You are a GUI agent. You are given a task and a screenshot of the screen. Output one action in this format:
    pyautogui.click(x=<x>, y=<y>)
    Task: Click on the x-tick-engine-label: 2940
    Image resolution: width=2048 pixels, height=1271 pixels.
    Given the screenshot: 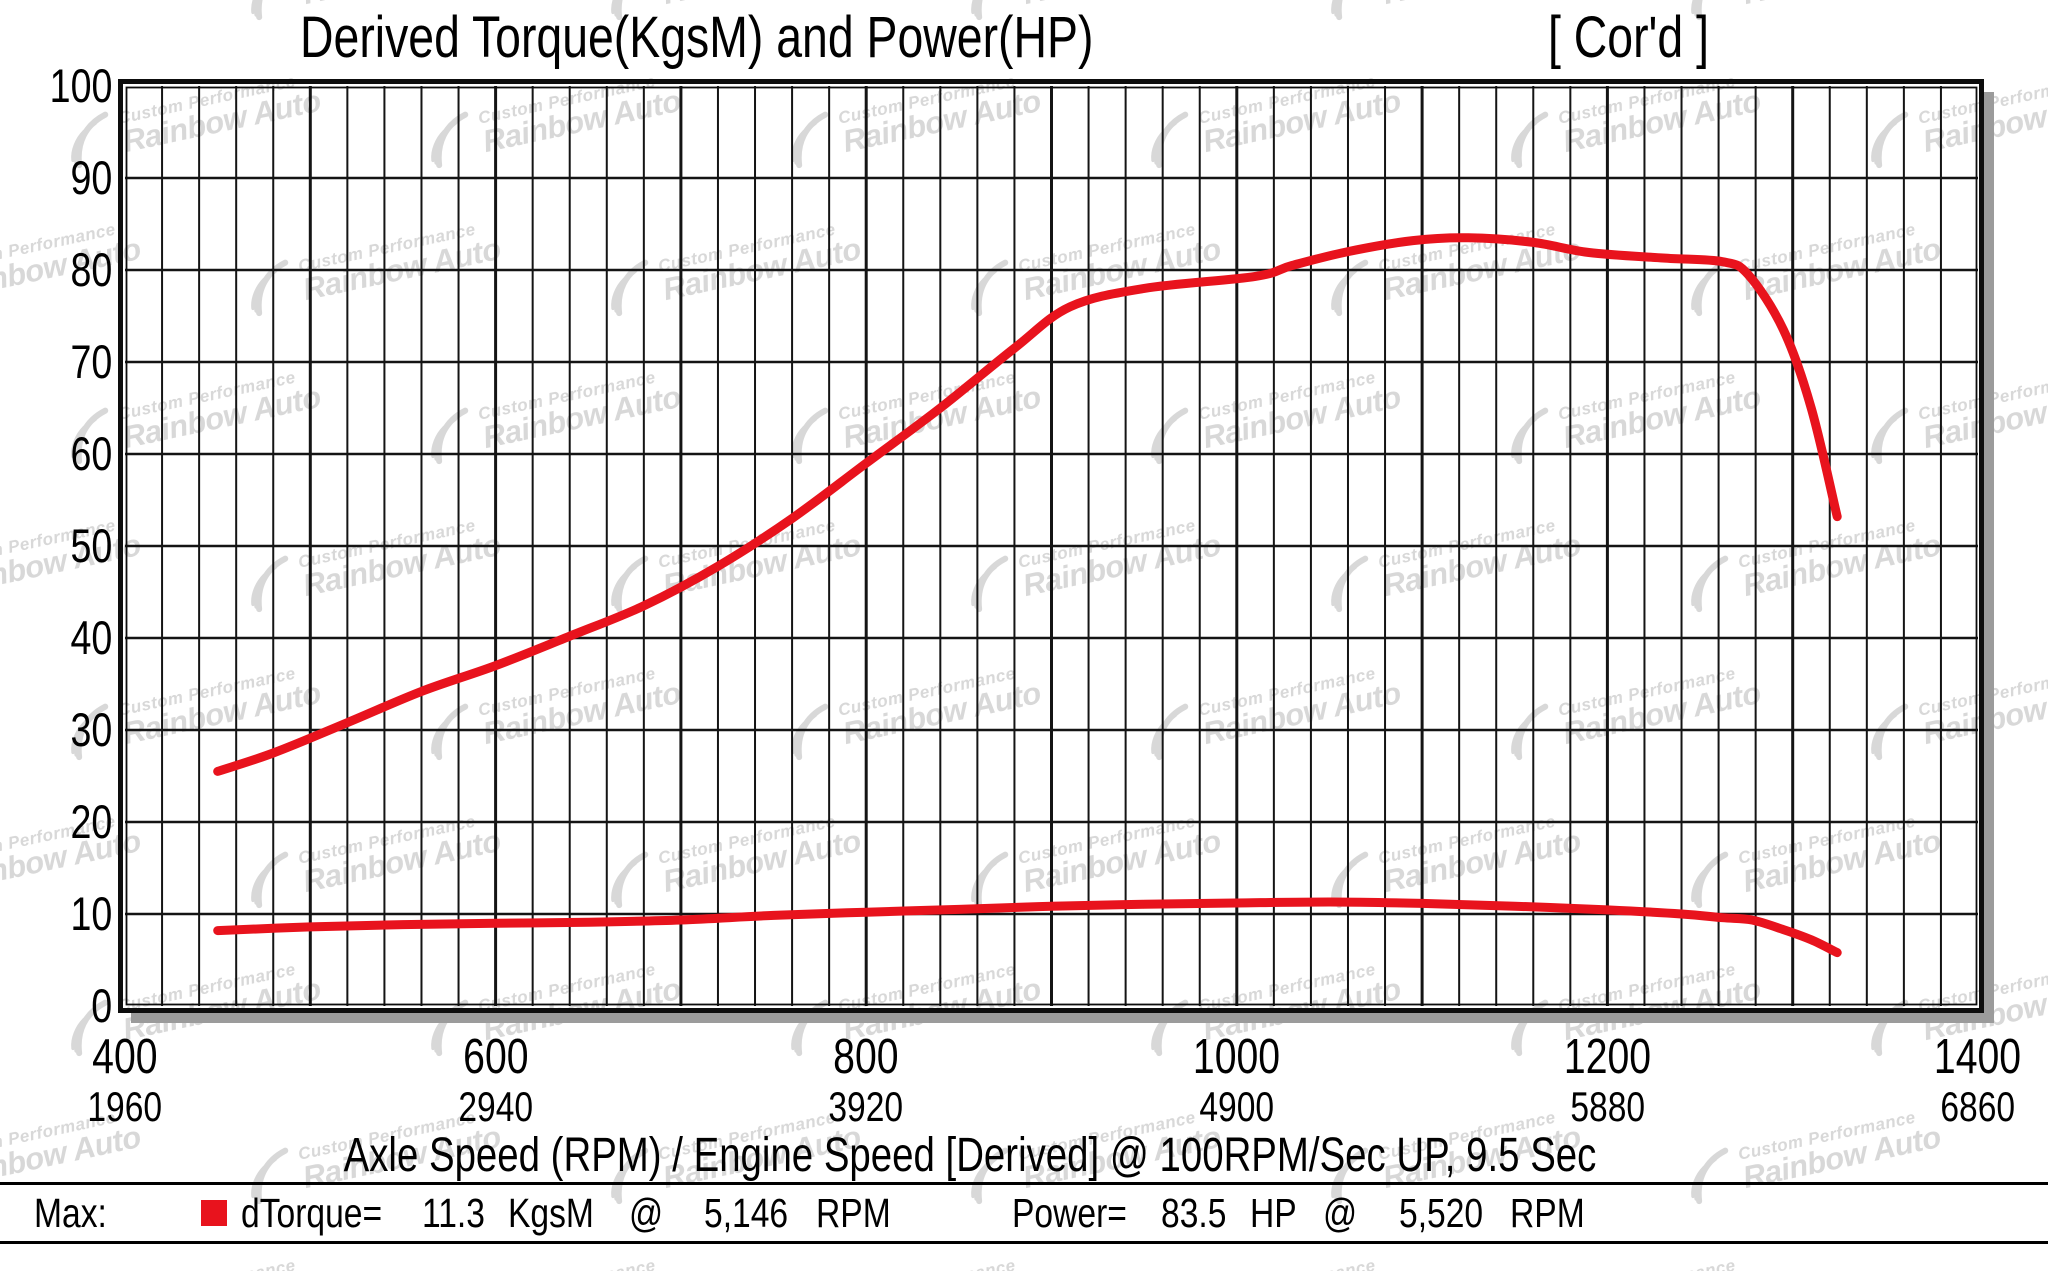 What is the action you would take?
    pyautogui.click(x=495, y=1106)
    